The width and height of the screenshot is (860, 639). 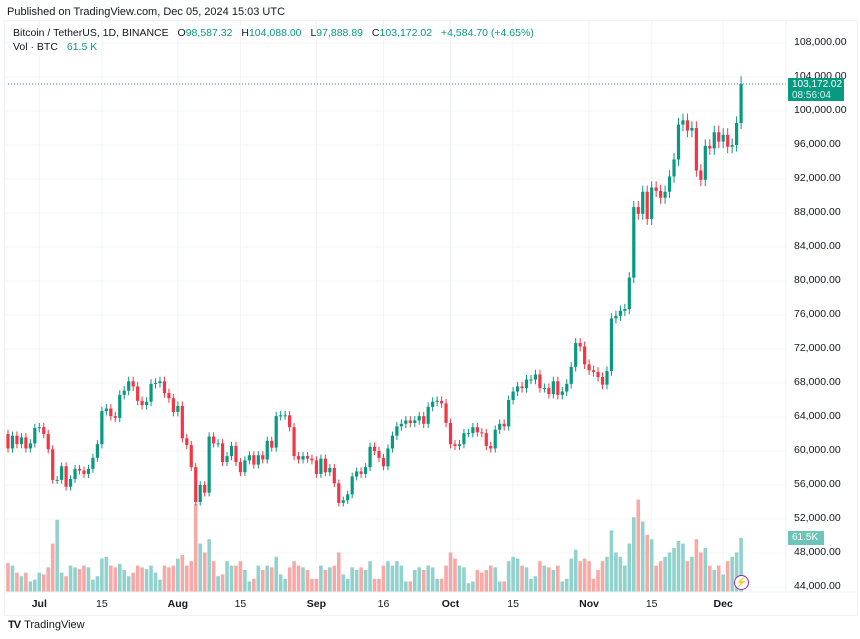 What do you see at coordinates (339, 33) in the screenshot?
I see `low-value: 97,888.89` at bounding box center [339, 33].